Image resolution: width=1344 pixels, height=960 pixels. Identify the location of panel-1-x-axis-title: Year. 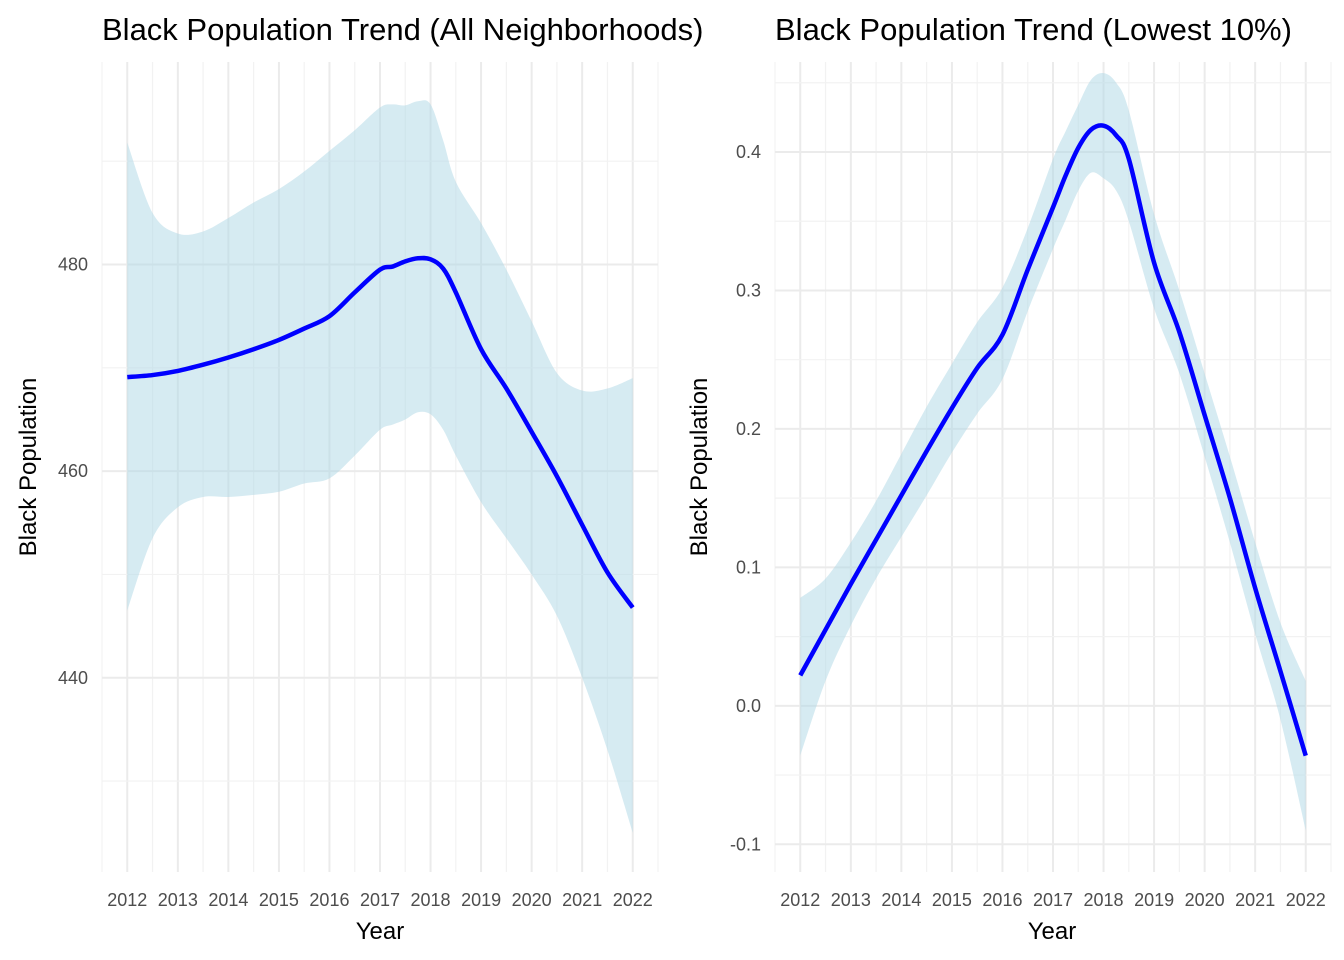
(380, 931).